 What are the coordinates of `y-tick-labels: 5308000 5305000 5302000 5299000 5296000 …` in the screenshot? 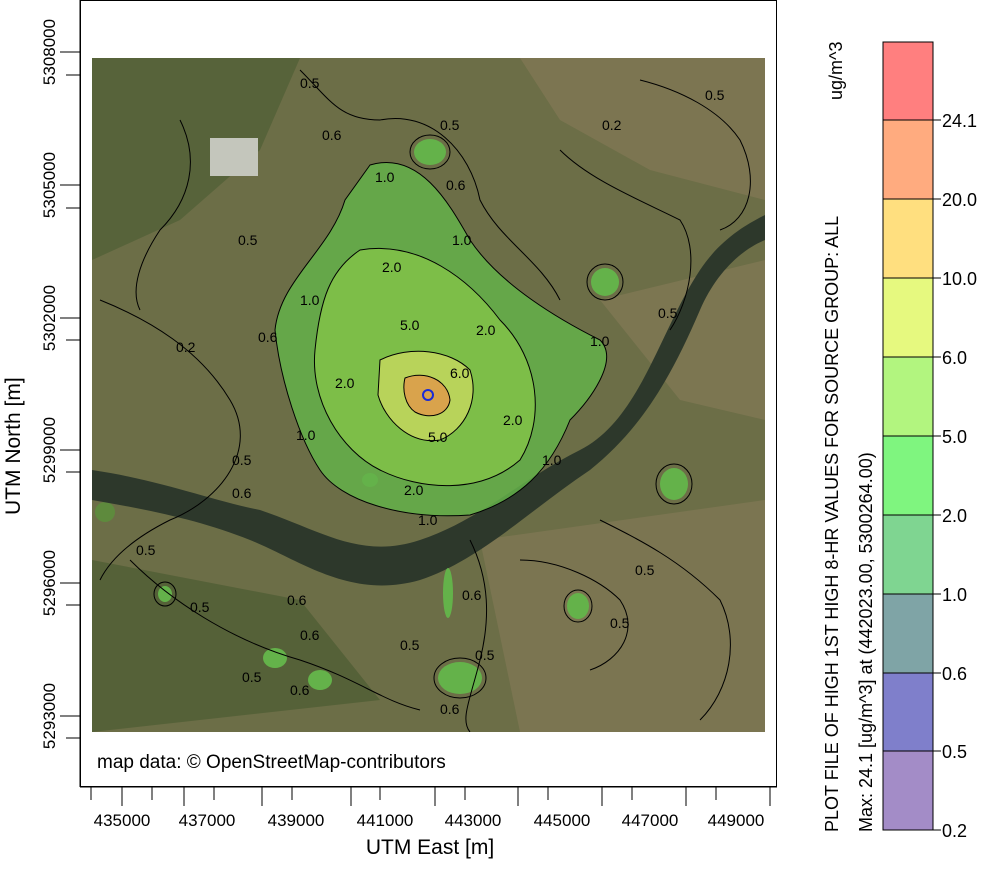 It's located at (49, 384).